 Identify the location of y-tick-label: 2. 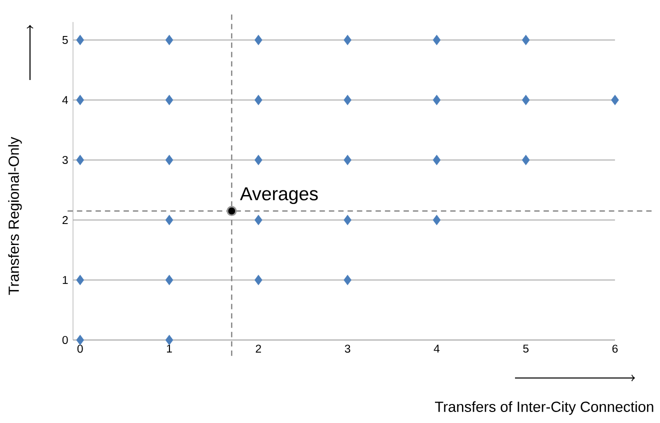
(65, 220).